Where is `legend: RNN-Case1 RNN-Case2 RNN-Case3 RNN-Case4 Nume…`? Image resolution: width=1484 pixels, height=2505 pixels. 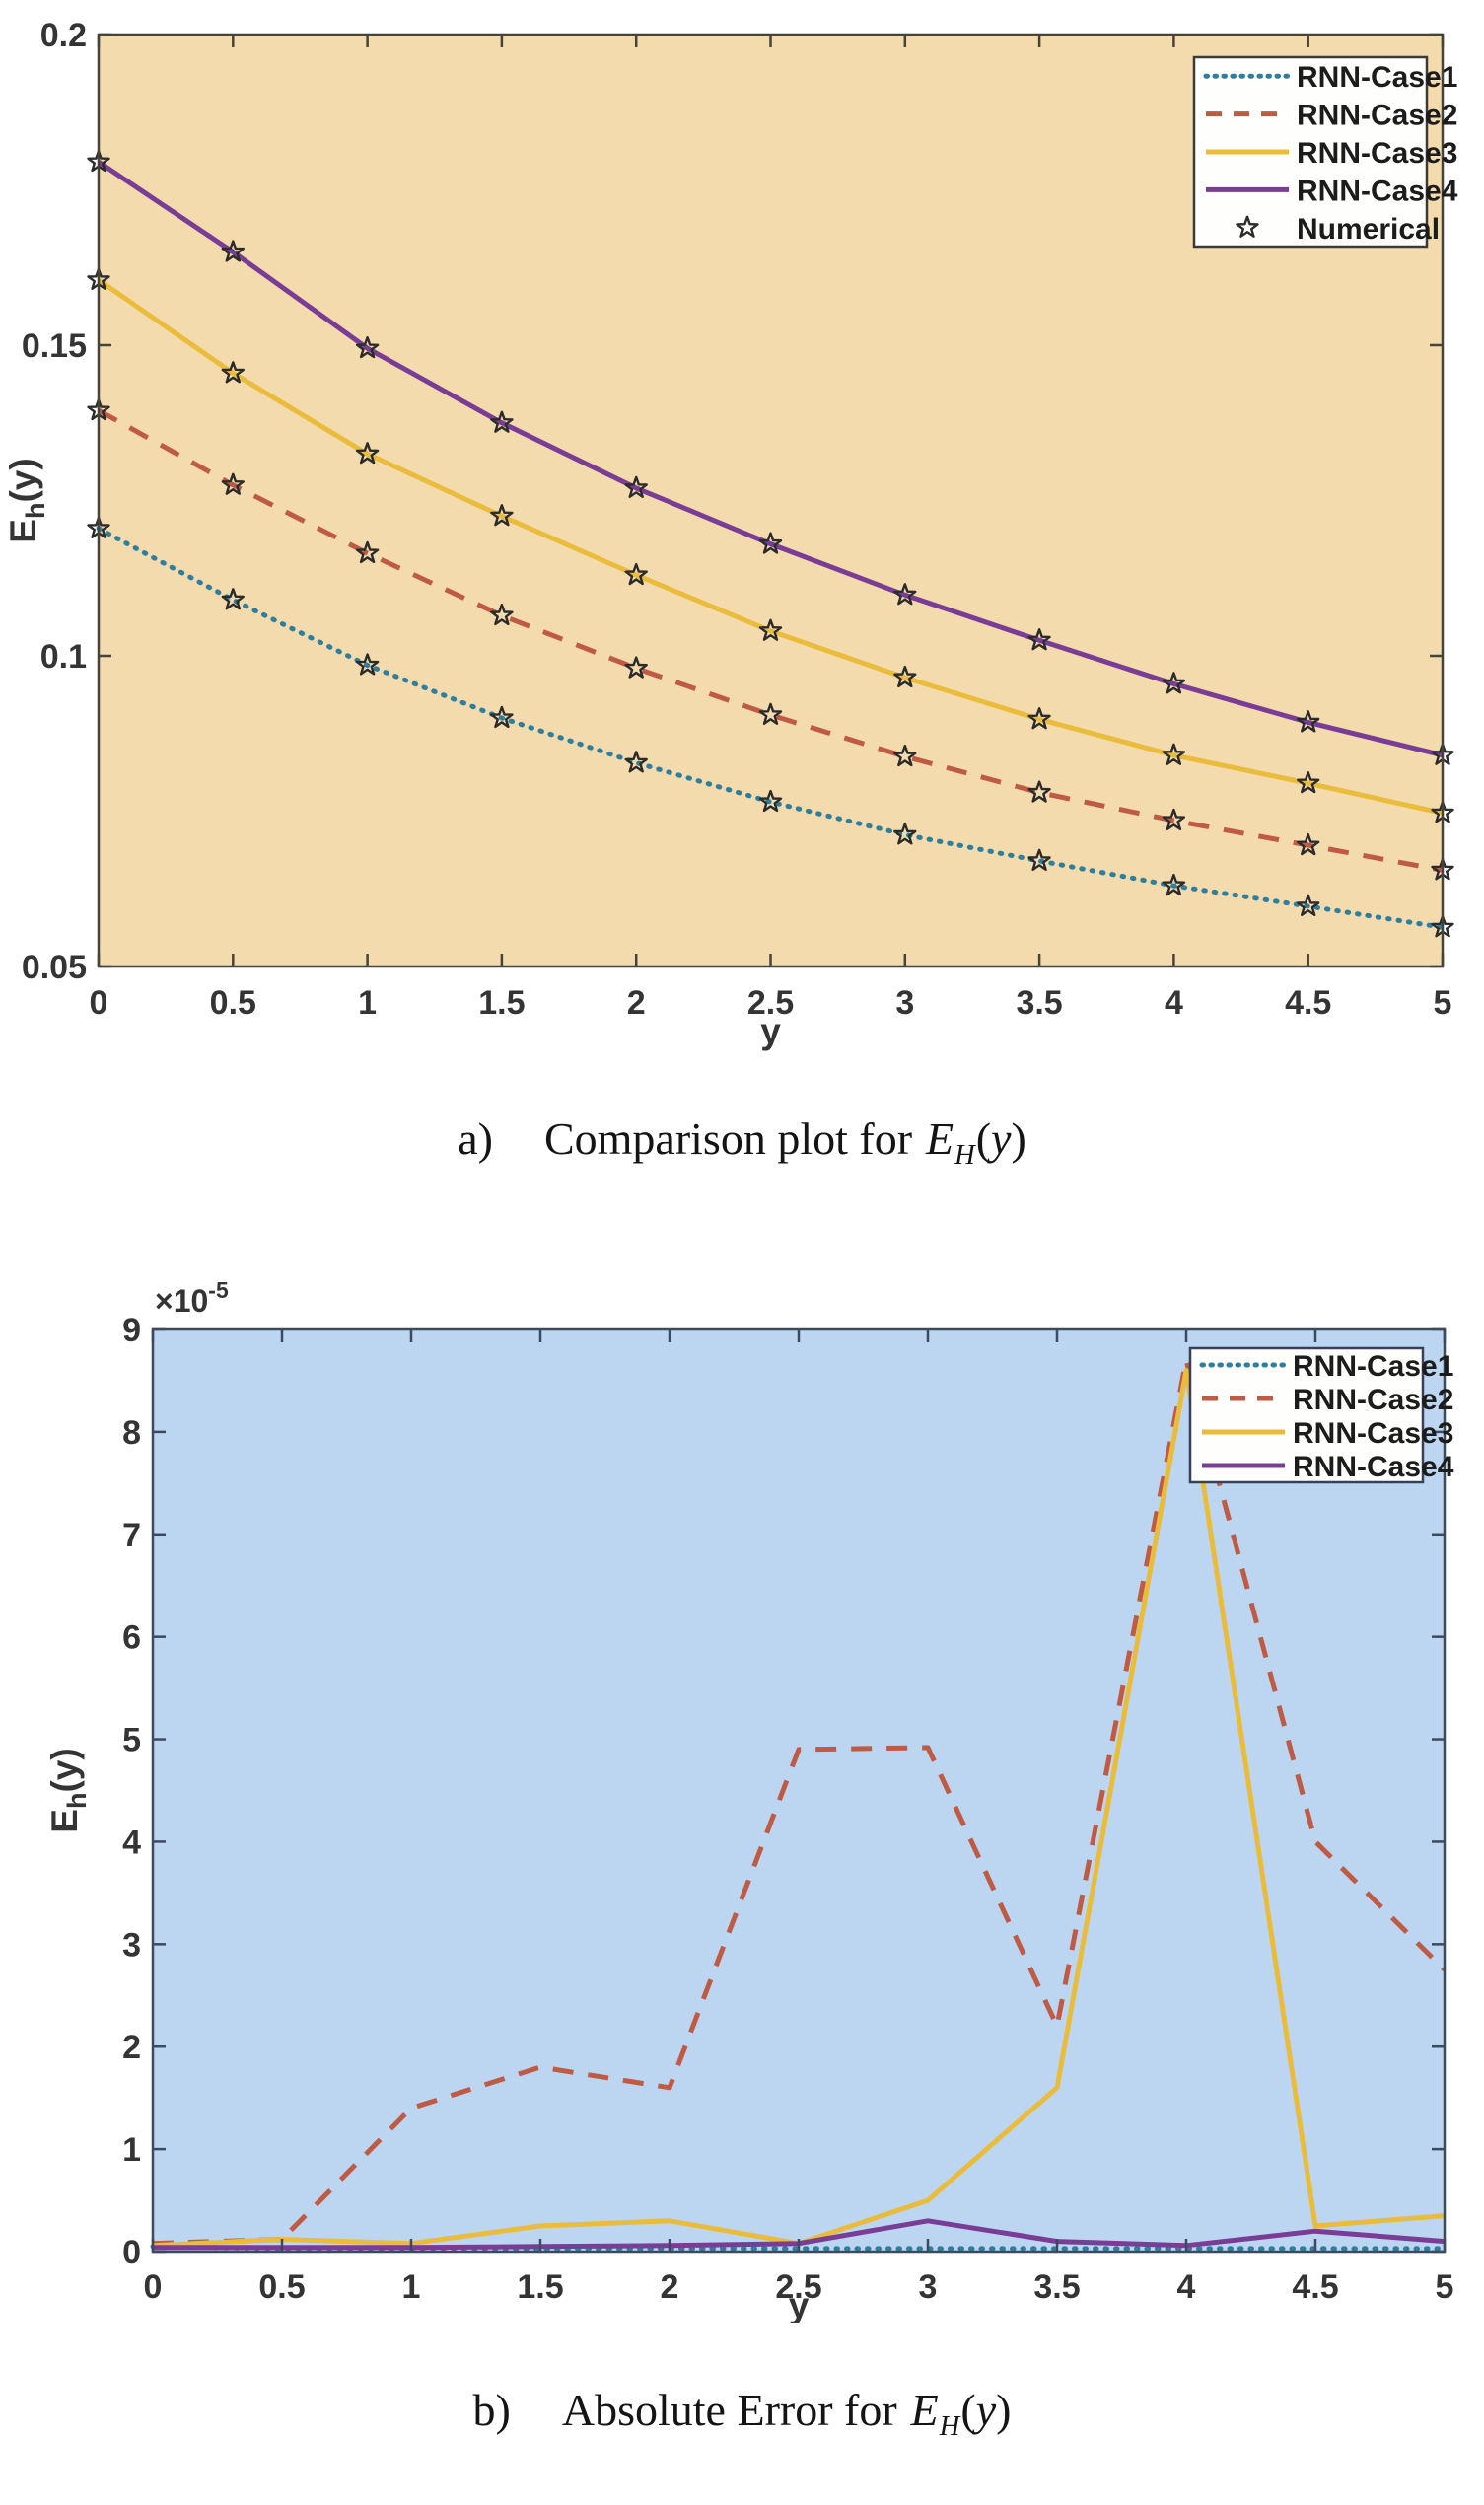 legend: RNN-Case1 RNN-Case2 RNN-Case3 RNN-Case4 Nume… is located at coordinates (1325, 152).